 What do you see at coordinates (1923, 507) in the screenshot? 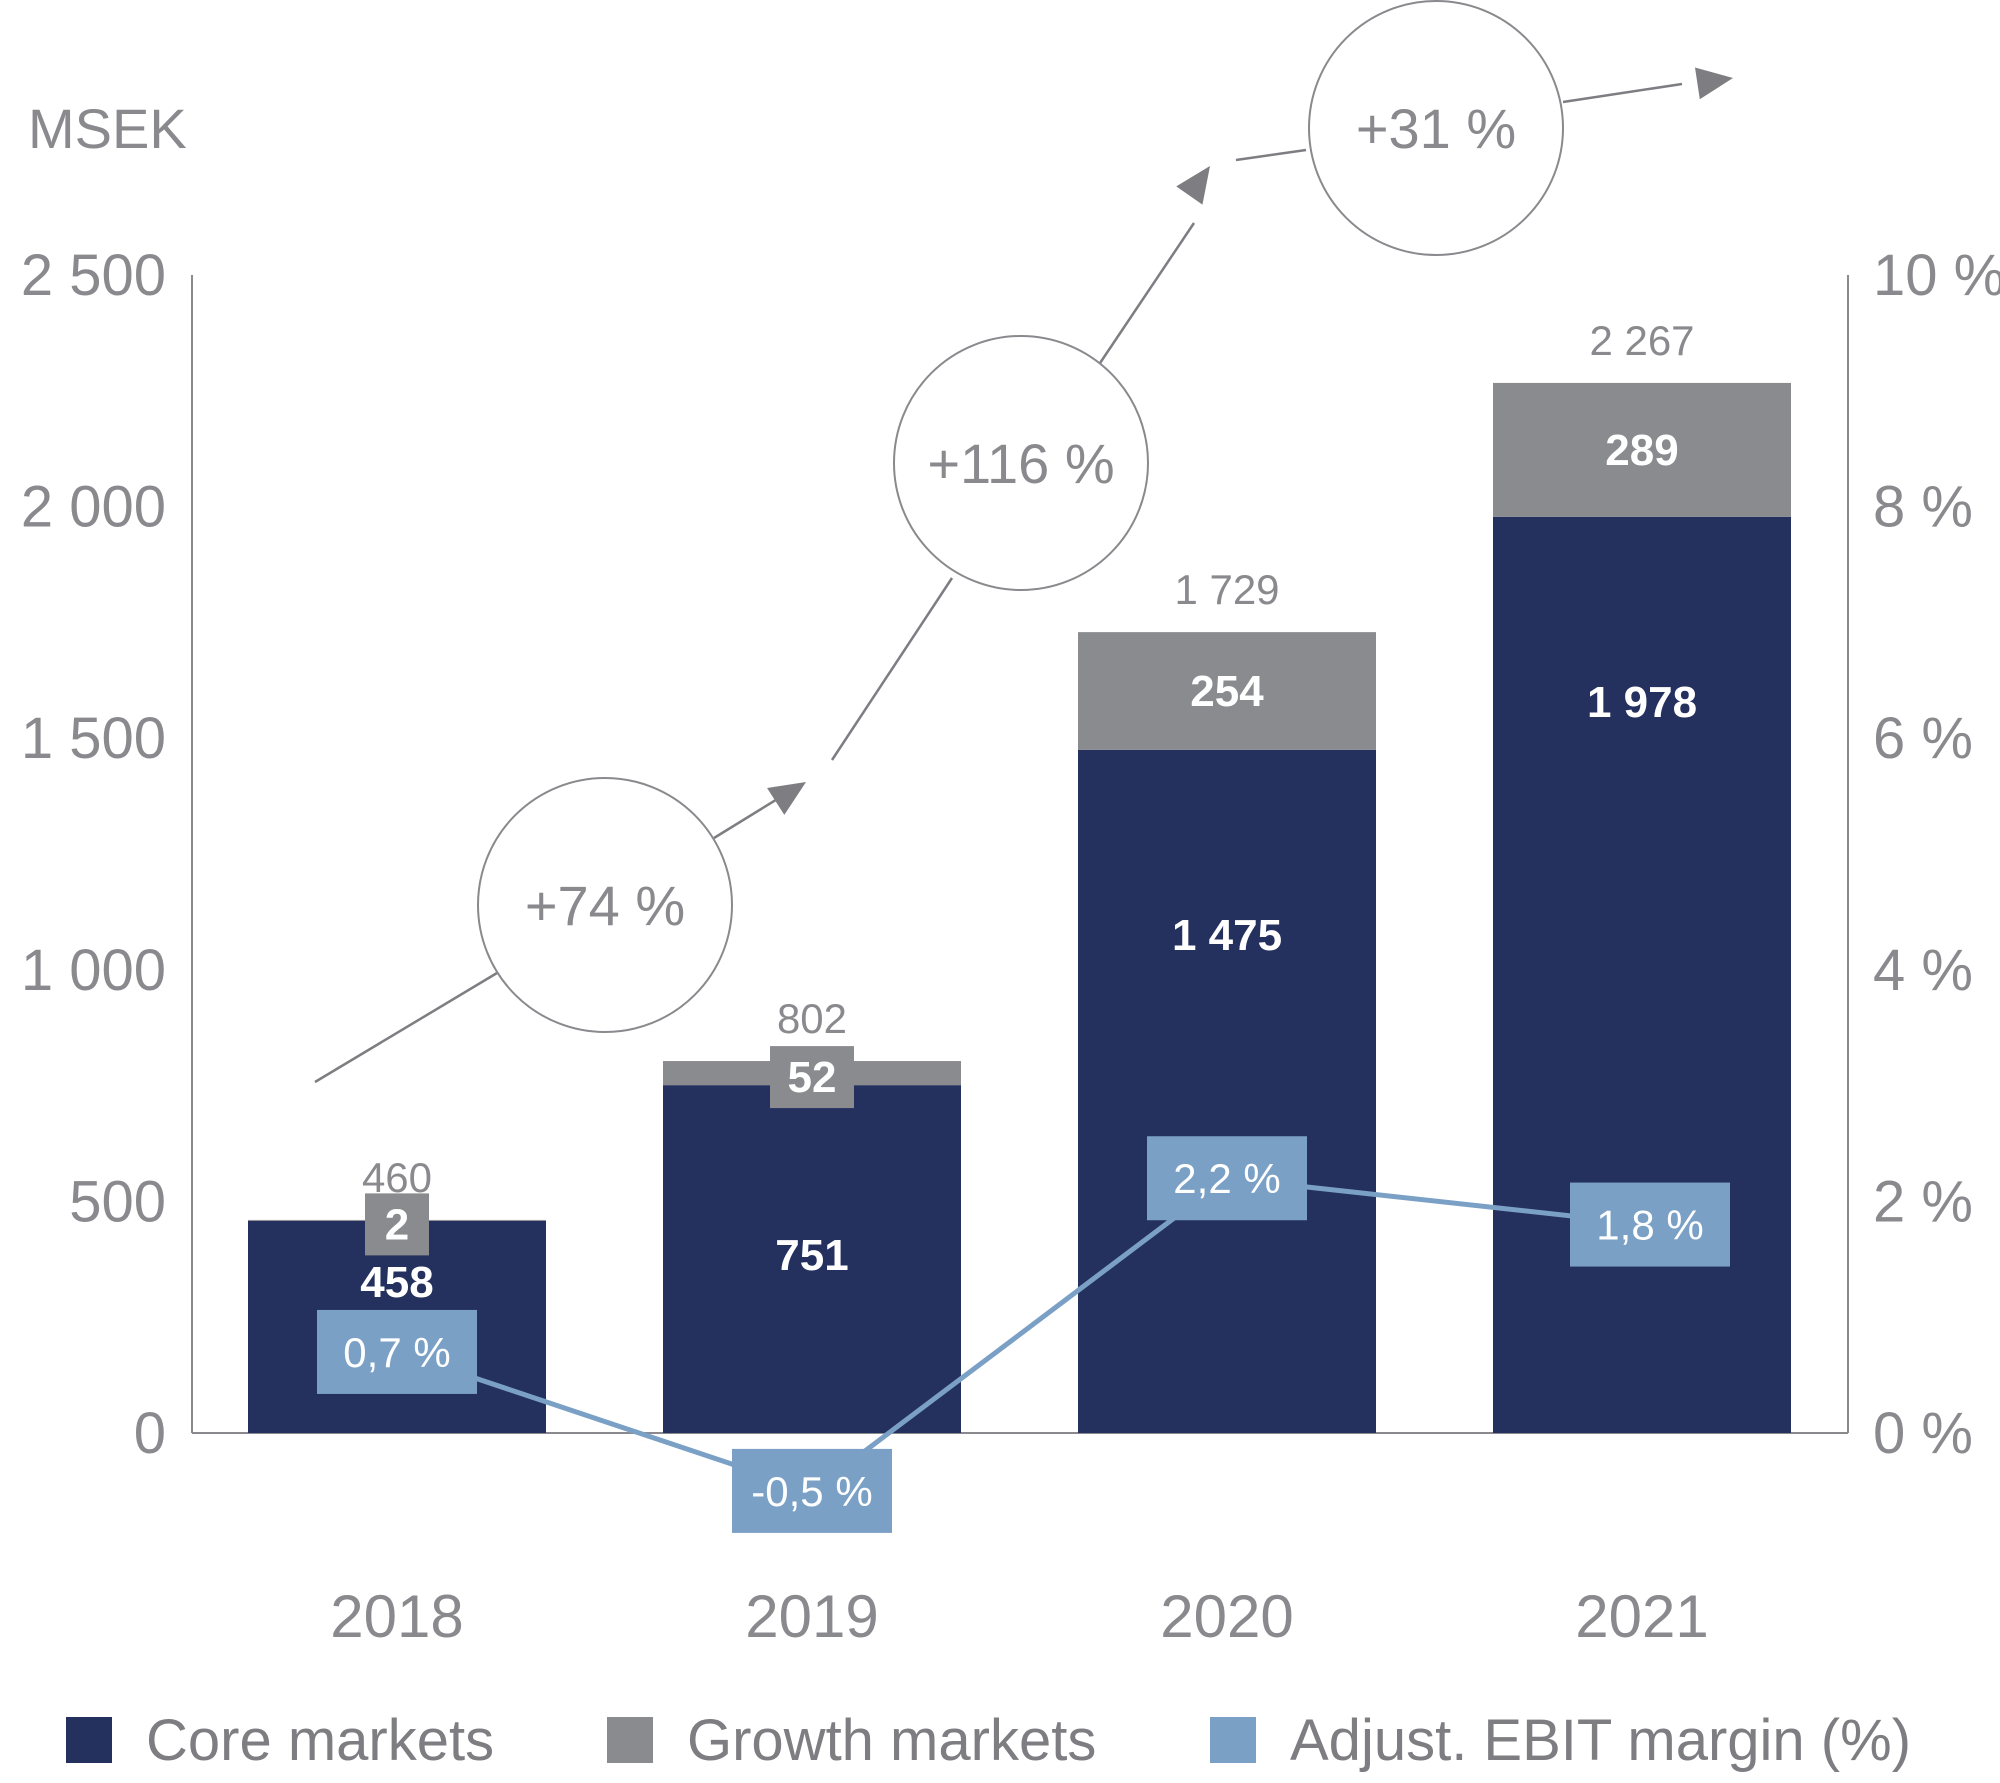
I see `right-tick-label: 8 %` at bounding box center [1923, 507].